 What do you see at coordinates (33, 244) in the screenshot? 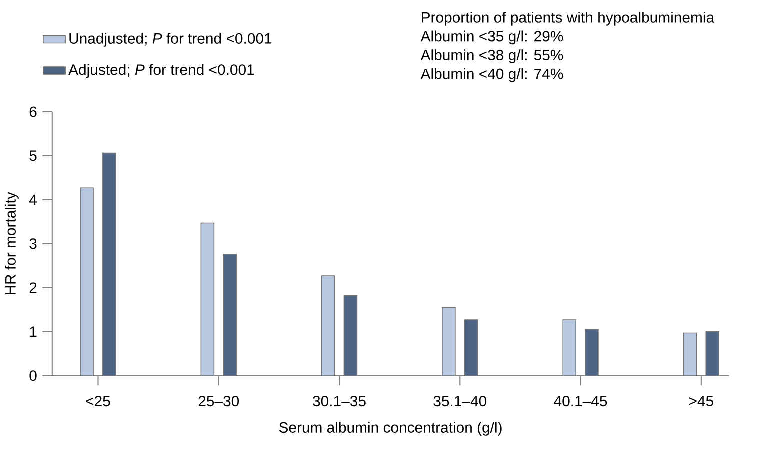
I see `y-tick-label: 3` at bounding box center [33, 244].